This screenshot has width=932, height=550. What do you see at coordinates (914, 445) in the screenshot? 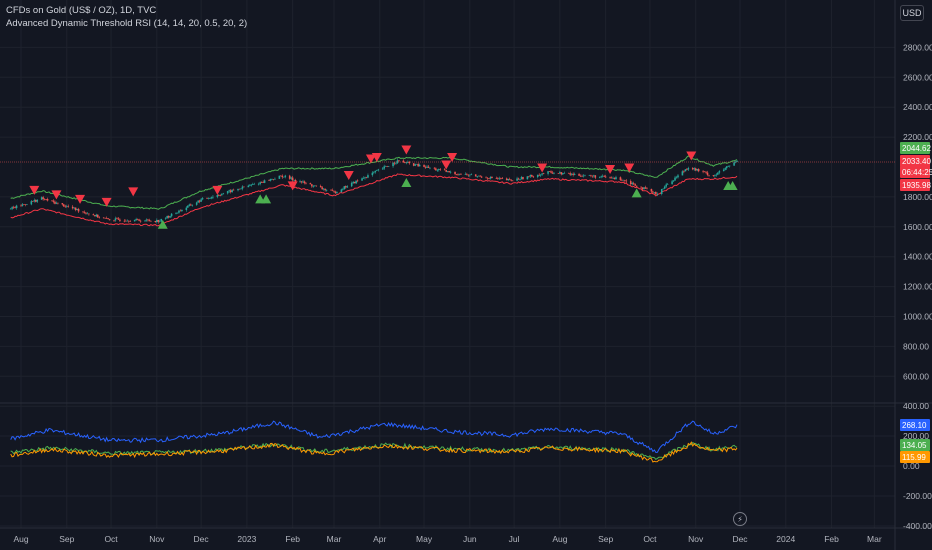
I see `green-line-value-label: 134.05` at bounding box center [914, 445].